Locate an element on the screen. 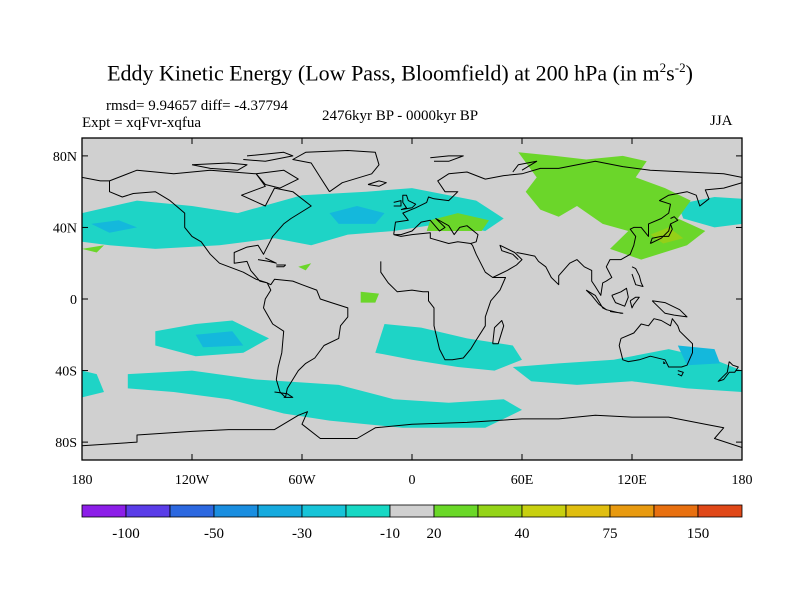  season-label: JJA is located at coordinates (721, 121).